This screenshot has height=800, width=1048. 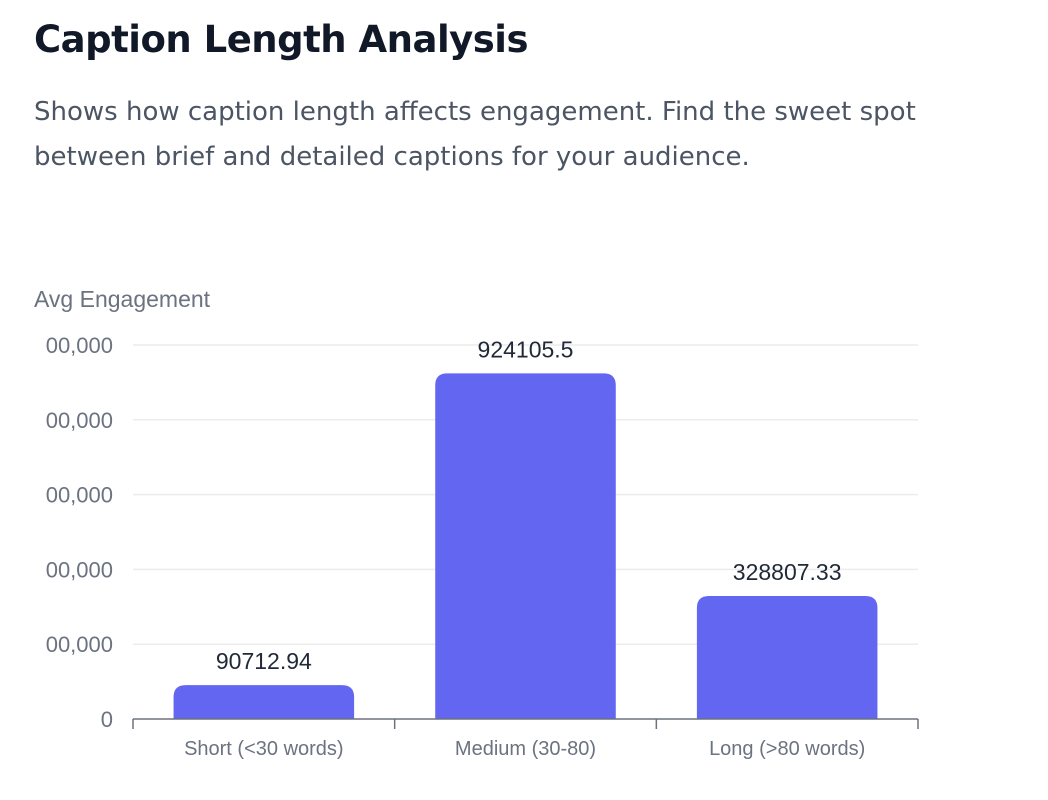 What do you see at coordinates (122, 299) in the screenshot?
I see `y-axis-label: Avg Engagement` at bounding box center [122, 299].